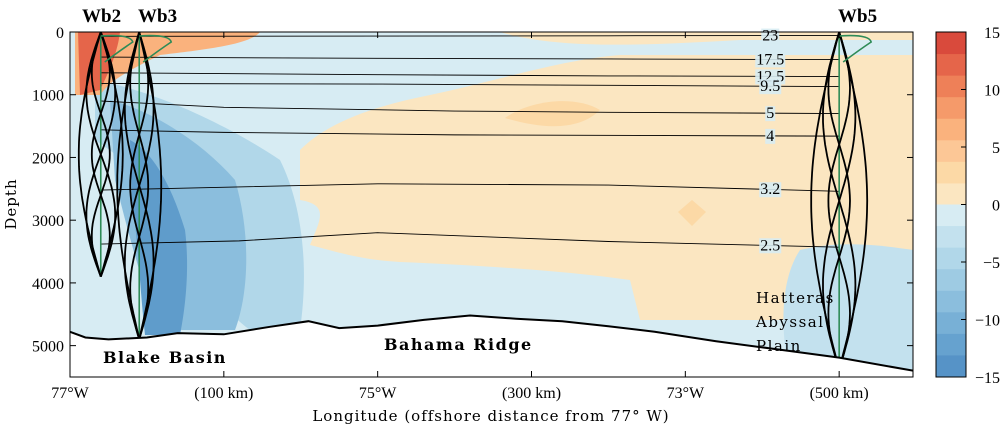 This screenshot has width=1004, height=428. I want to click on y-tick-label: 1000, so click(48, 96).